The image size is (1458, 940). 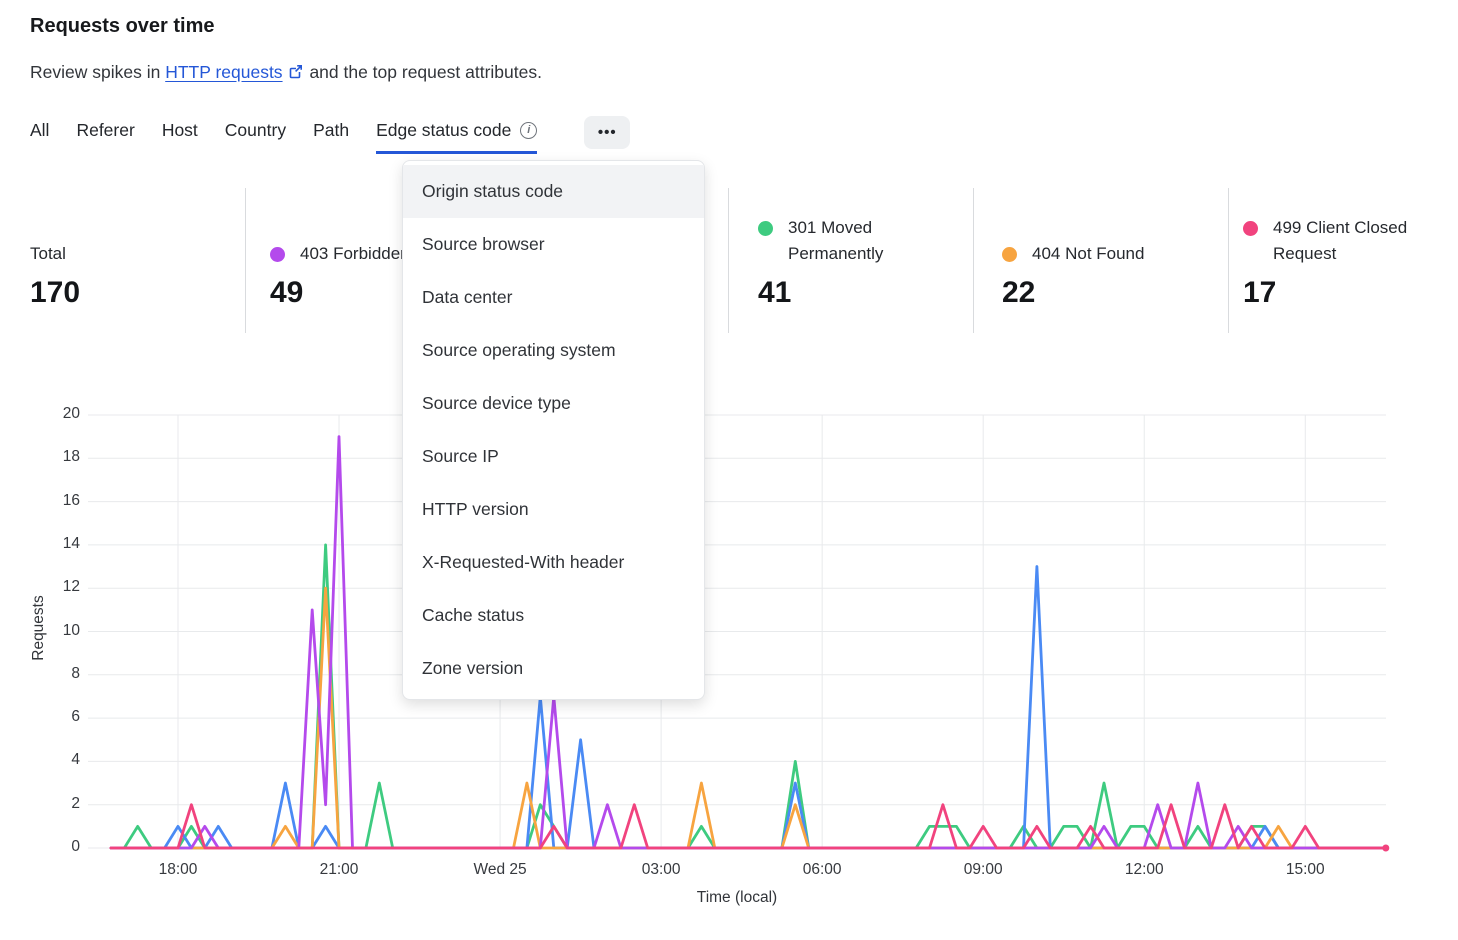 I want to click on stat-label-row: 301 Moved Permanently, so click(x=830, y=241).